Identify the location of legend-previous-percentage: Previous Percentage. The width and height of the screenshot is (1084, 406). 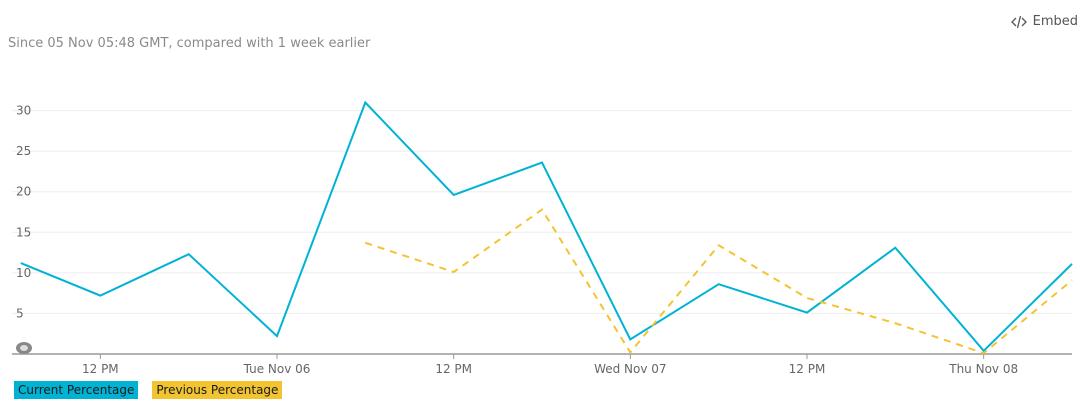
(217, 390).